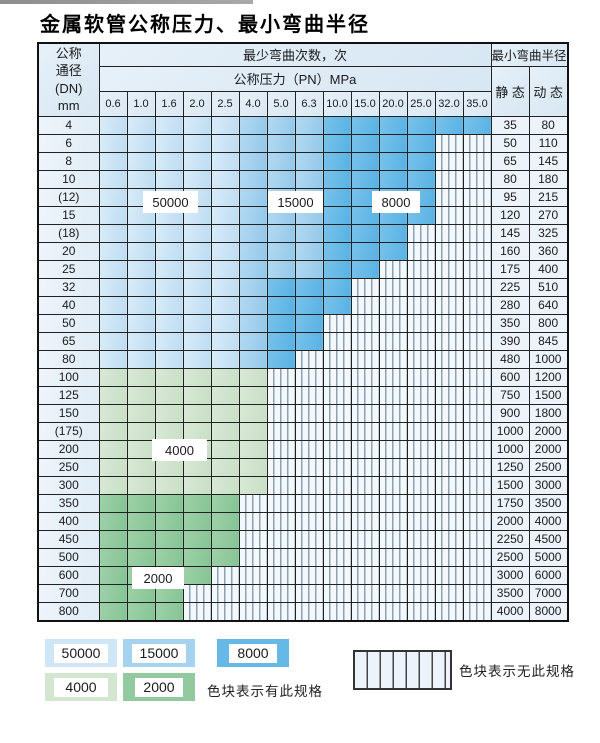 This screenshot has width=600, height=743. What do you see at coordinates (548, 395) in the screenshot?
I see `dynamic-value-cell: 1500` at bounding box center [548, 395].